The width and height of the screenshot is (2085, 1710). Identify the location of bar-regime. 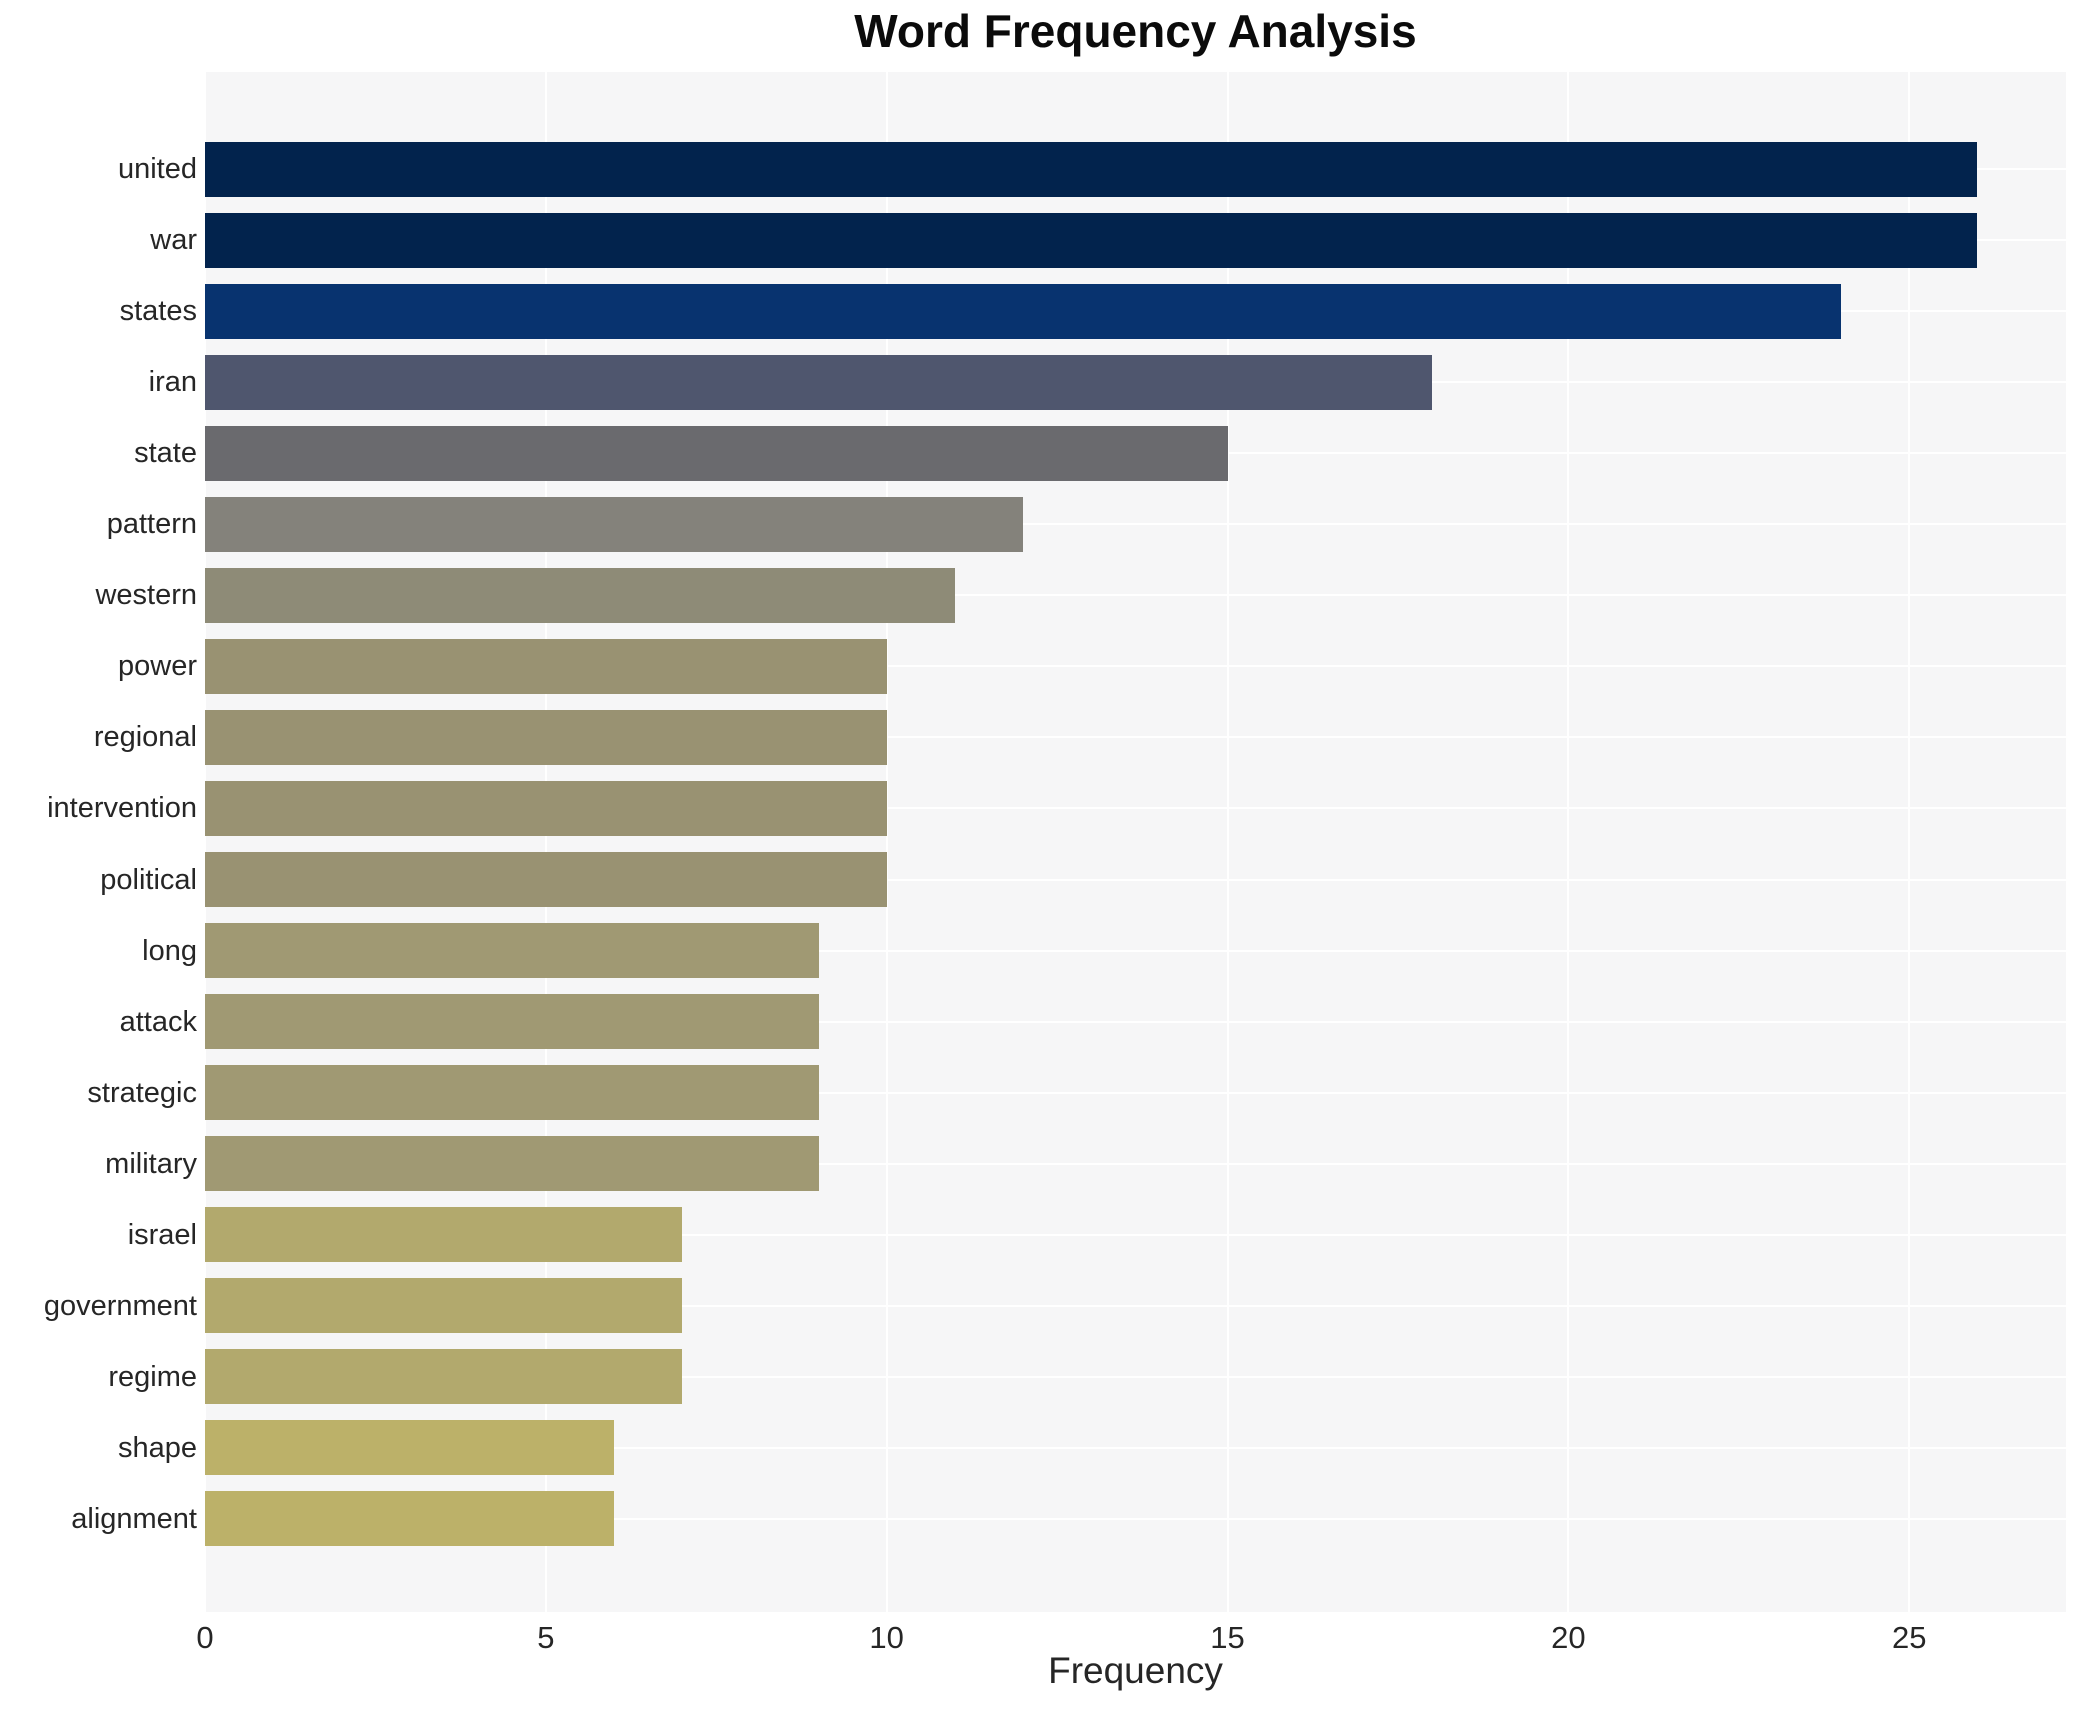
(444, 1377).